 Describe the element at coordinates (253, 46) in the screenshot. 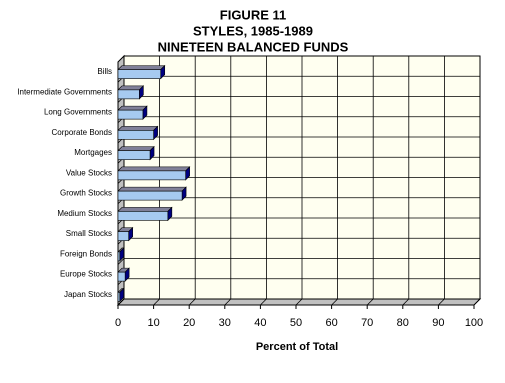

I see `chart-title: NINETEEN BALANCED FUNDS` at that location.